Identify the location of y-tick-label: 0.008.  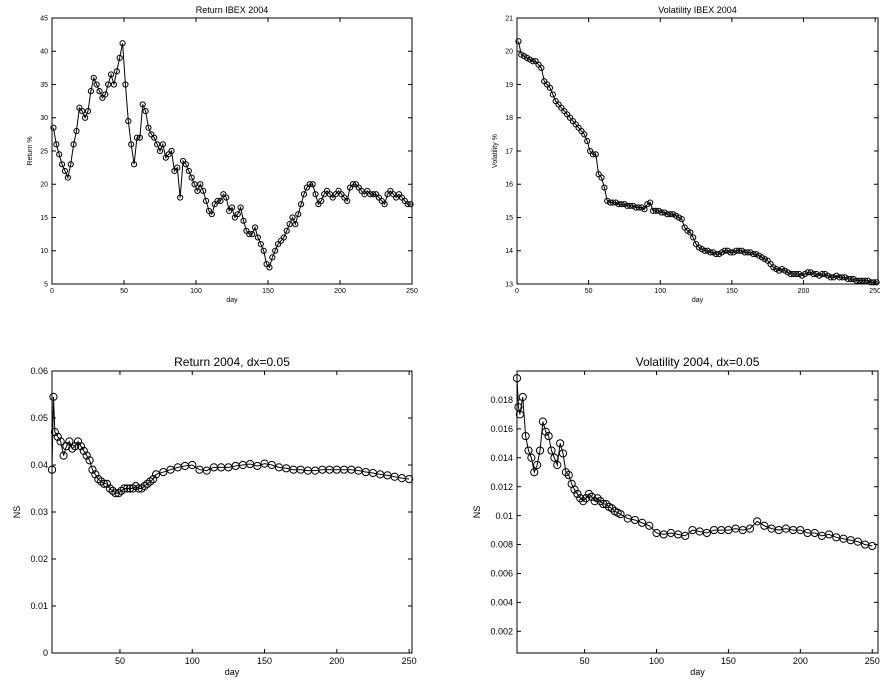
(501, 545).